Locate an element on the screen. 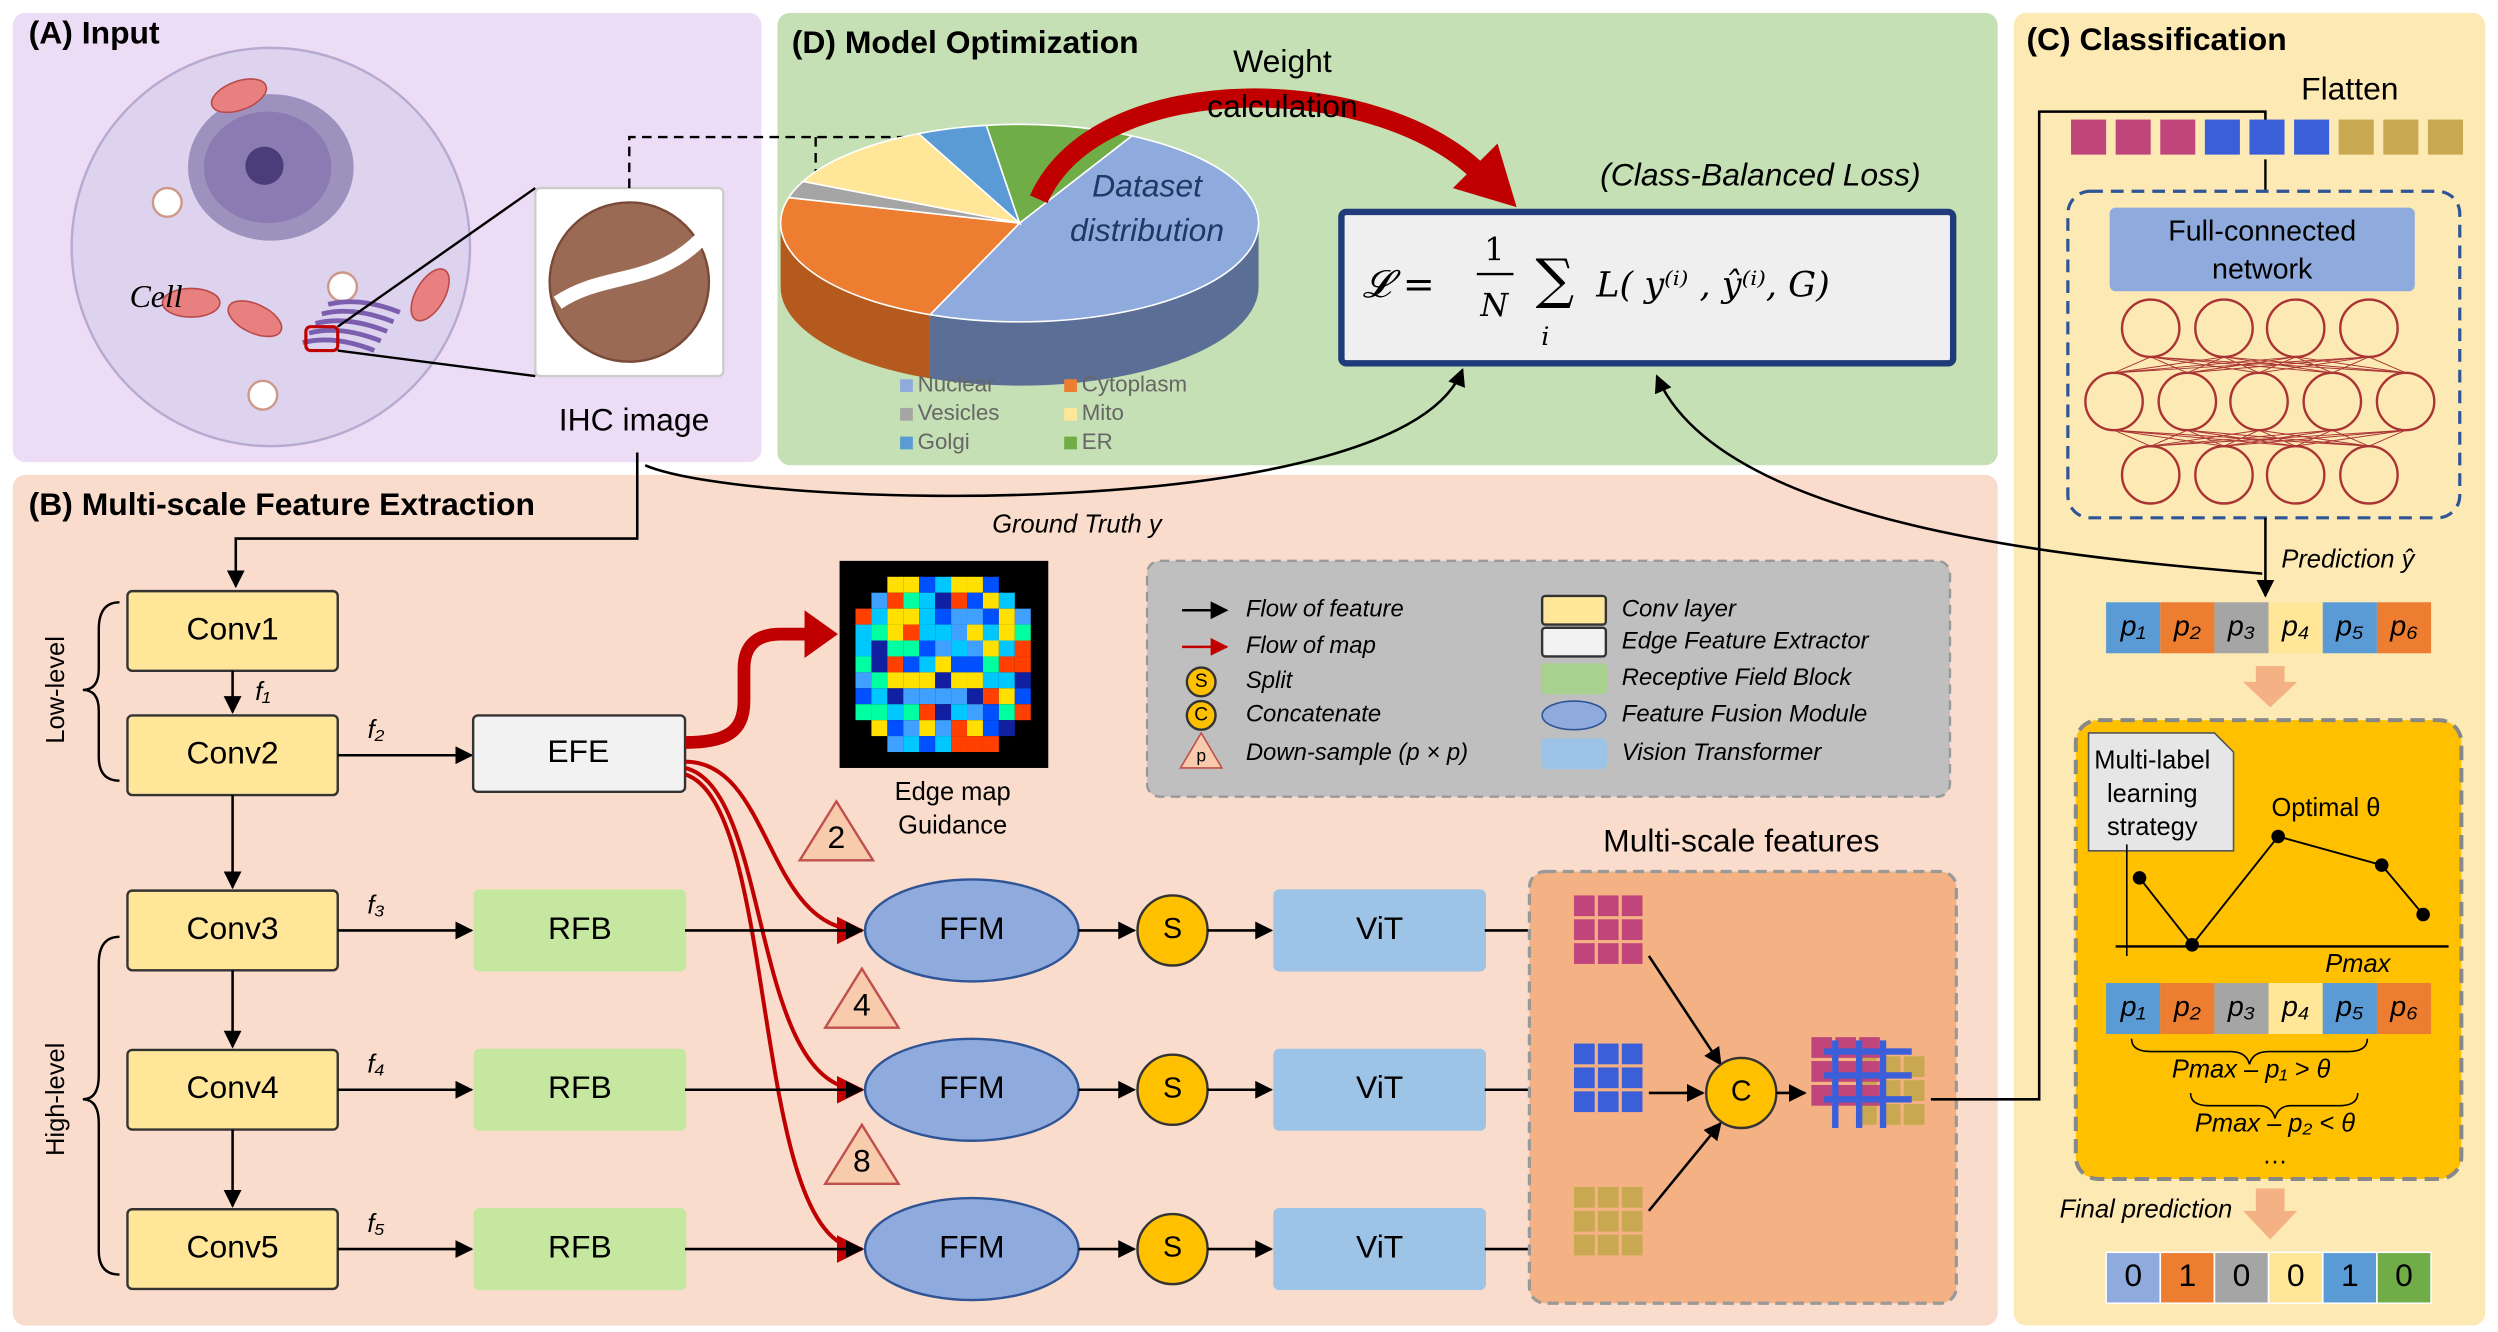 Image resolution: width=2498 pixels, height=1332 pixels. final-value: 1 is located at coordinates (2350, 1275).